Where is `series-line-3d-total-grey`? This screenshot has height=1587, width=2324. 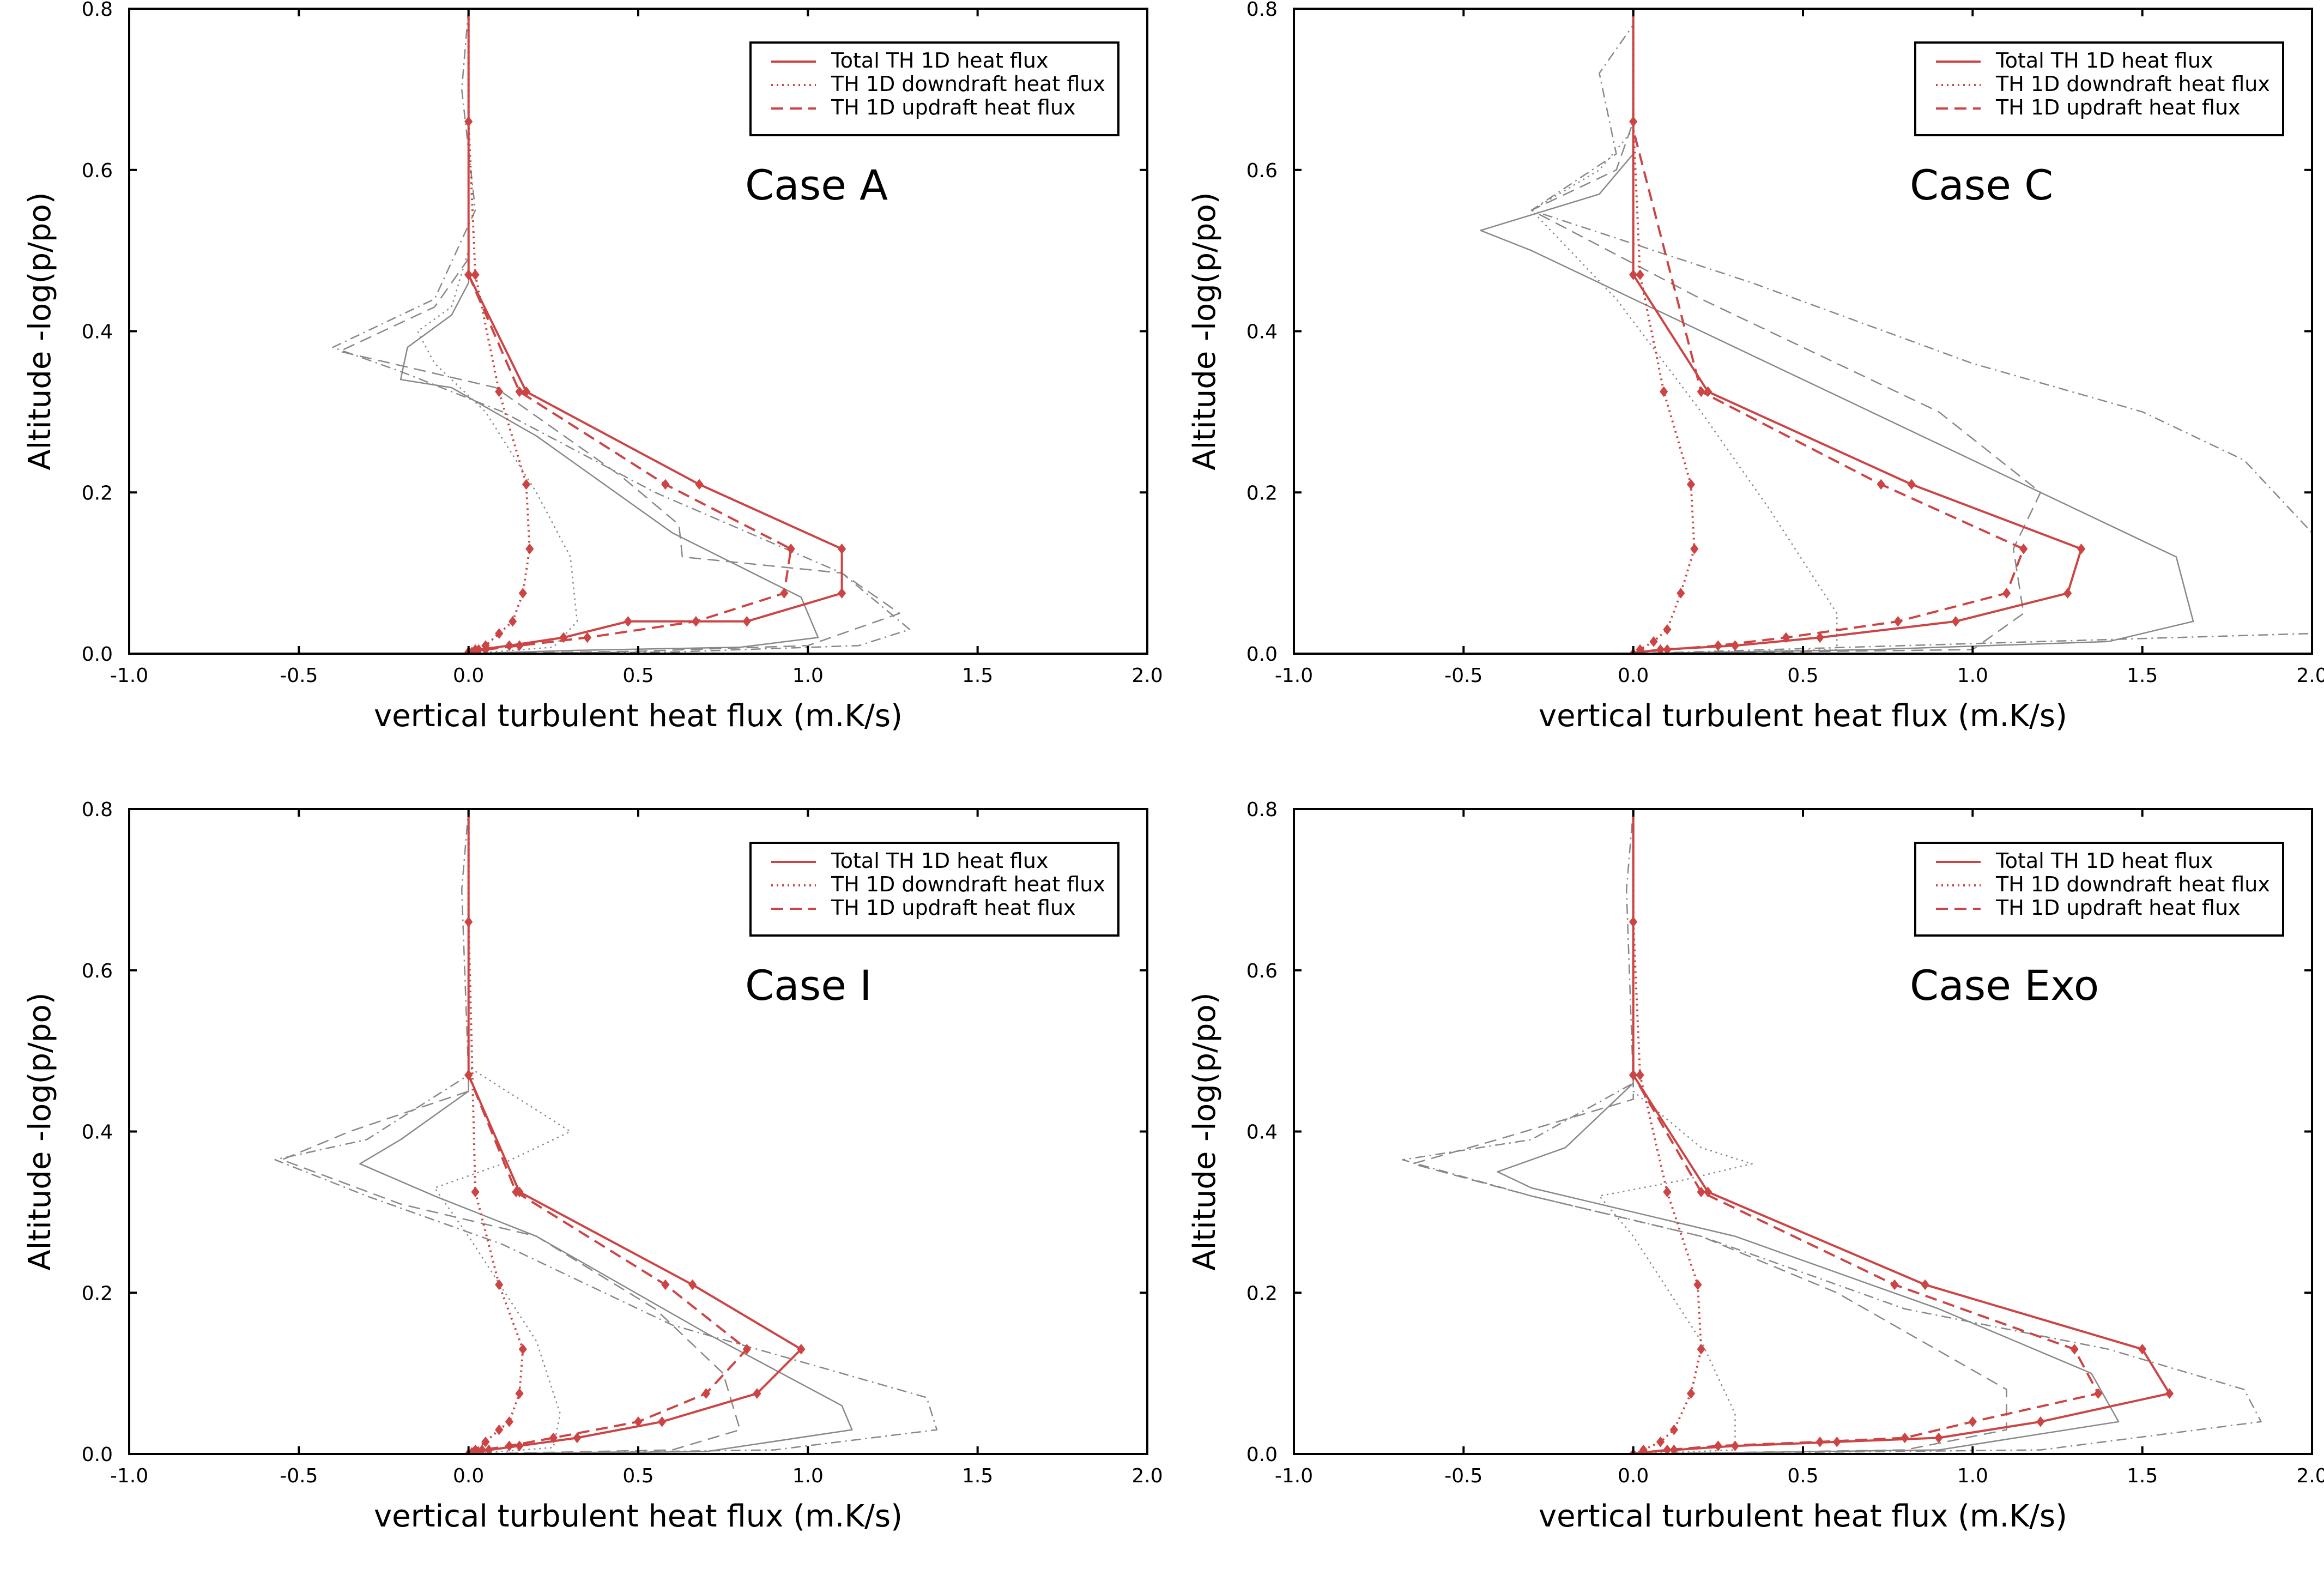 series-line-3d-total-grey is located at coordinates (609, 332).